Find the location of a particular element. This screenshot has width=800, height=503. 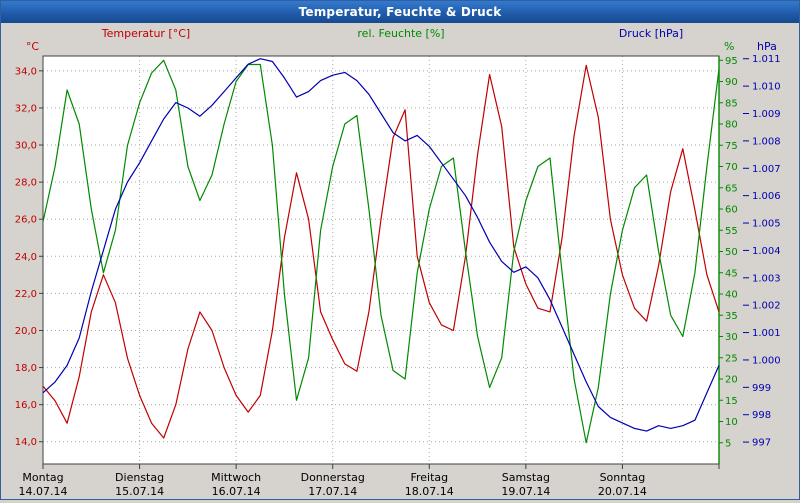

day-name-label: Dienstag is located at coordinates (139, 477).